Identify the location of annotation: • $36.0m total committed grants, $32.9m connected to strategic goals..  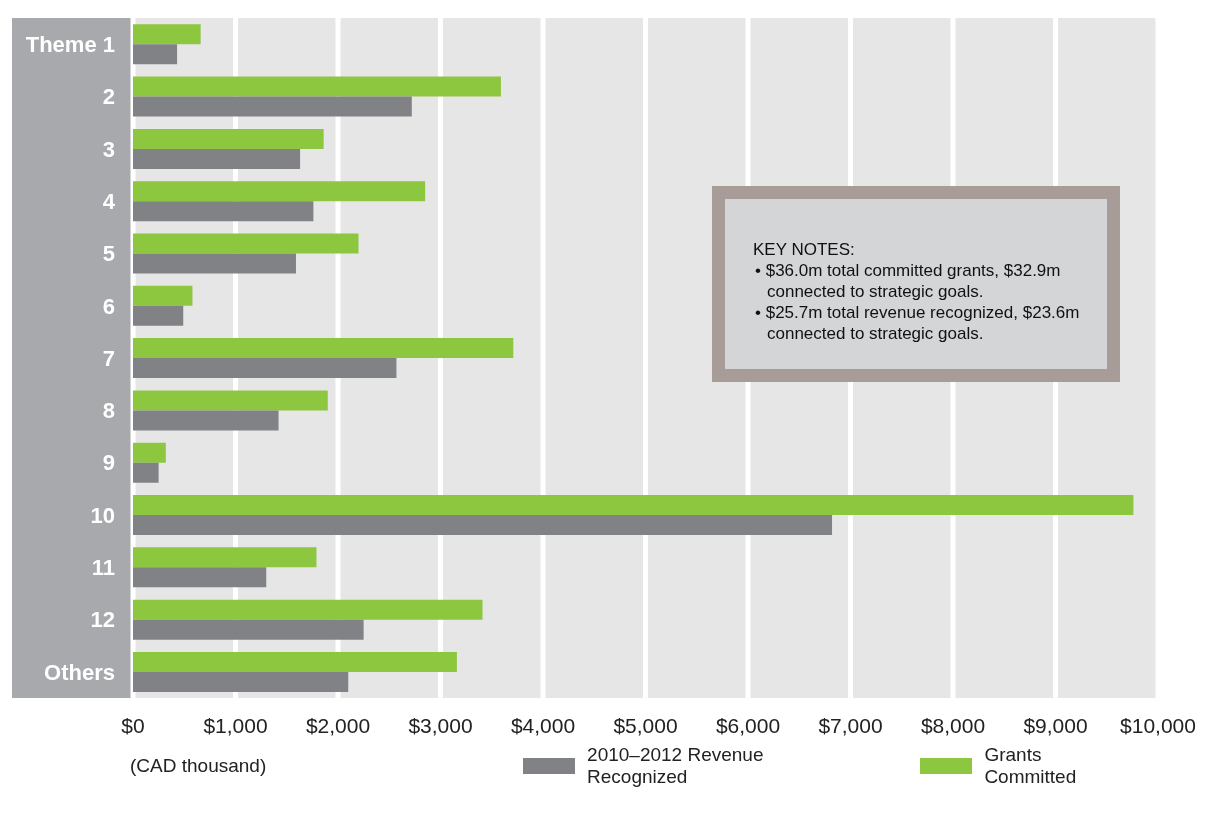
(908, 281).